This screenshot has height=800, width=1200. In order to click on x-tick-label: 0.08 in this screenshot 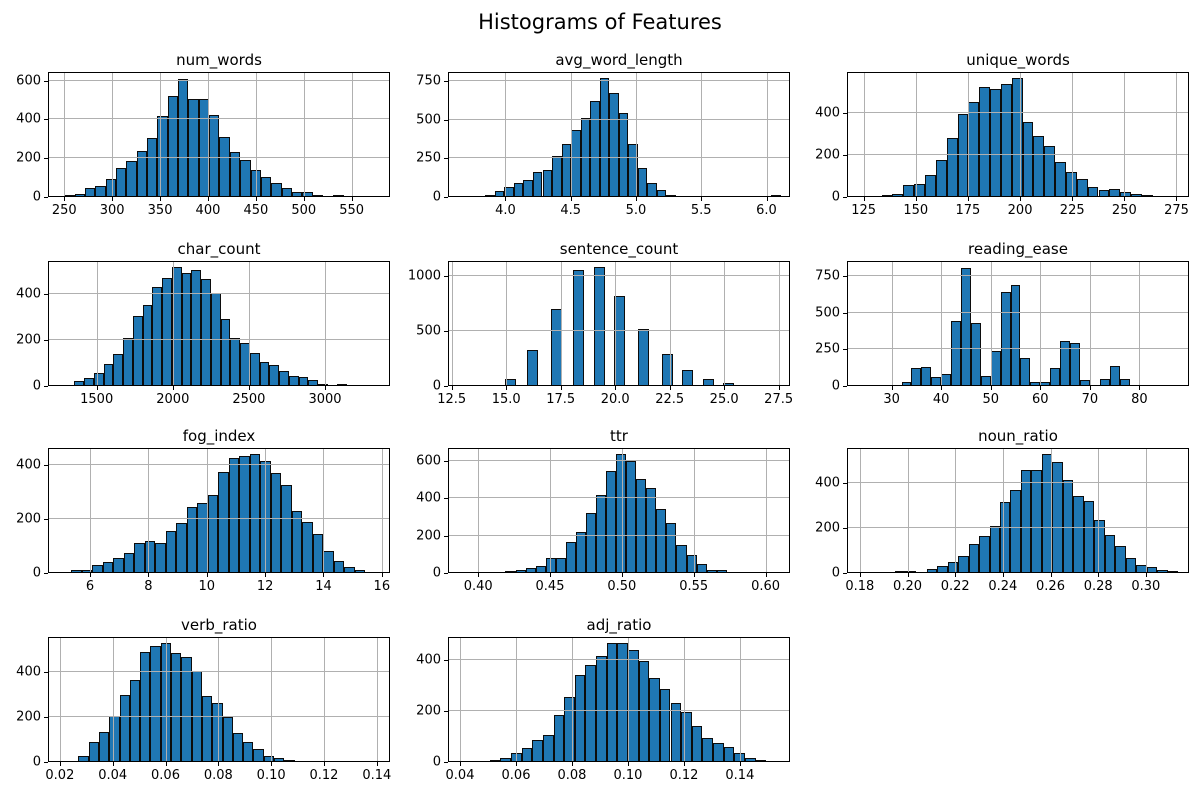, I will do `click(218, 775)`.